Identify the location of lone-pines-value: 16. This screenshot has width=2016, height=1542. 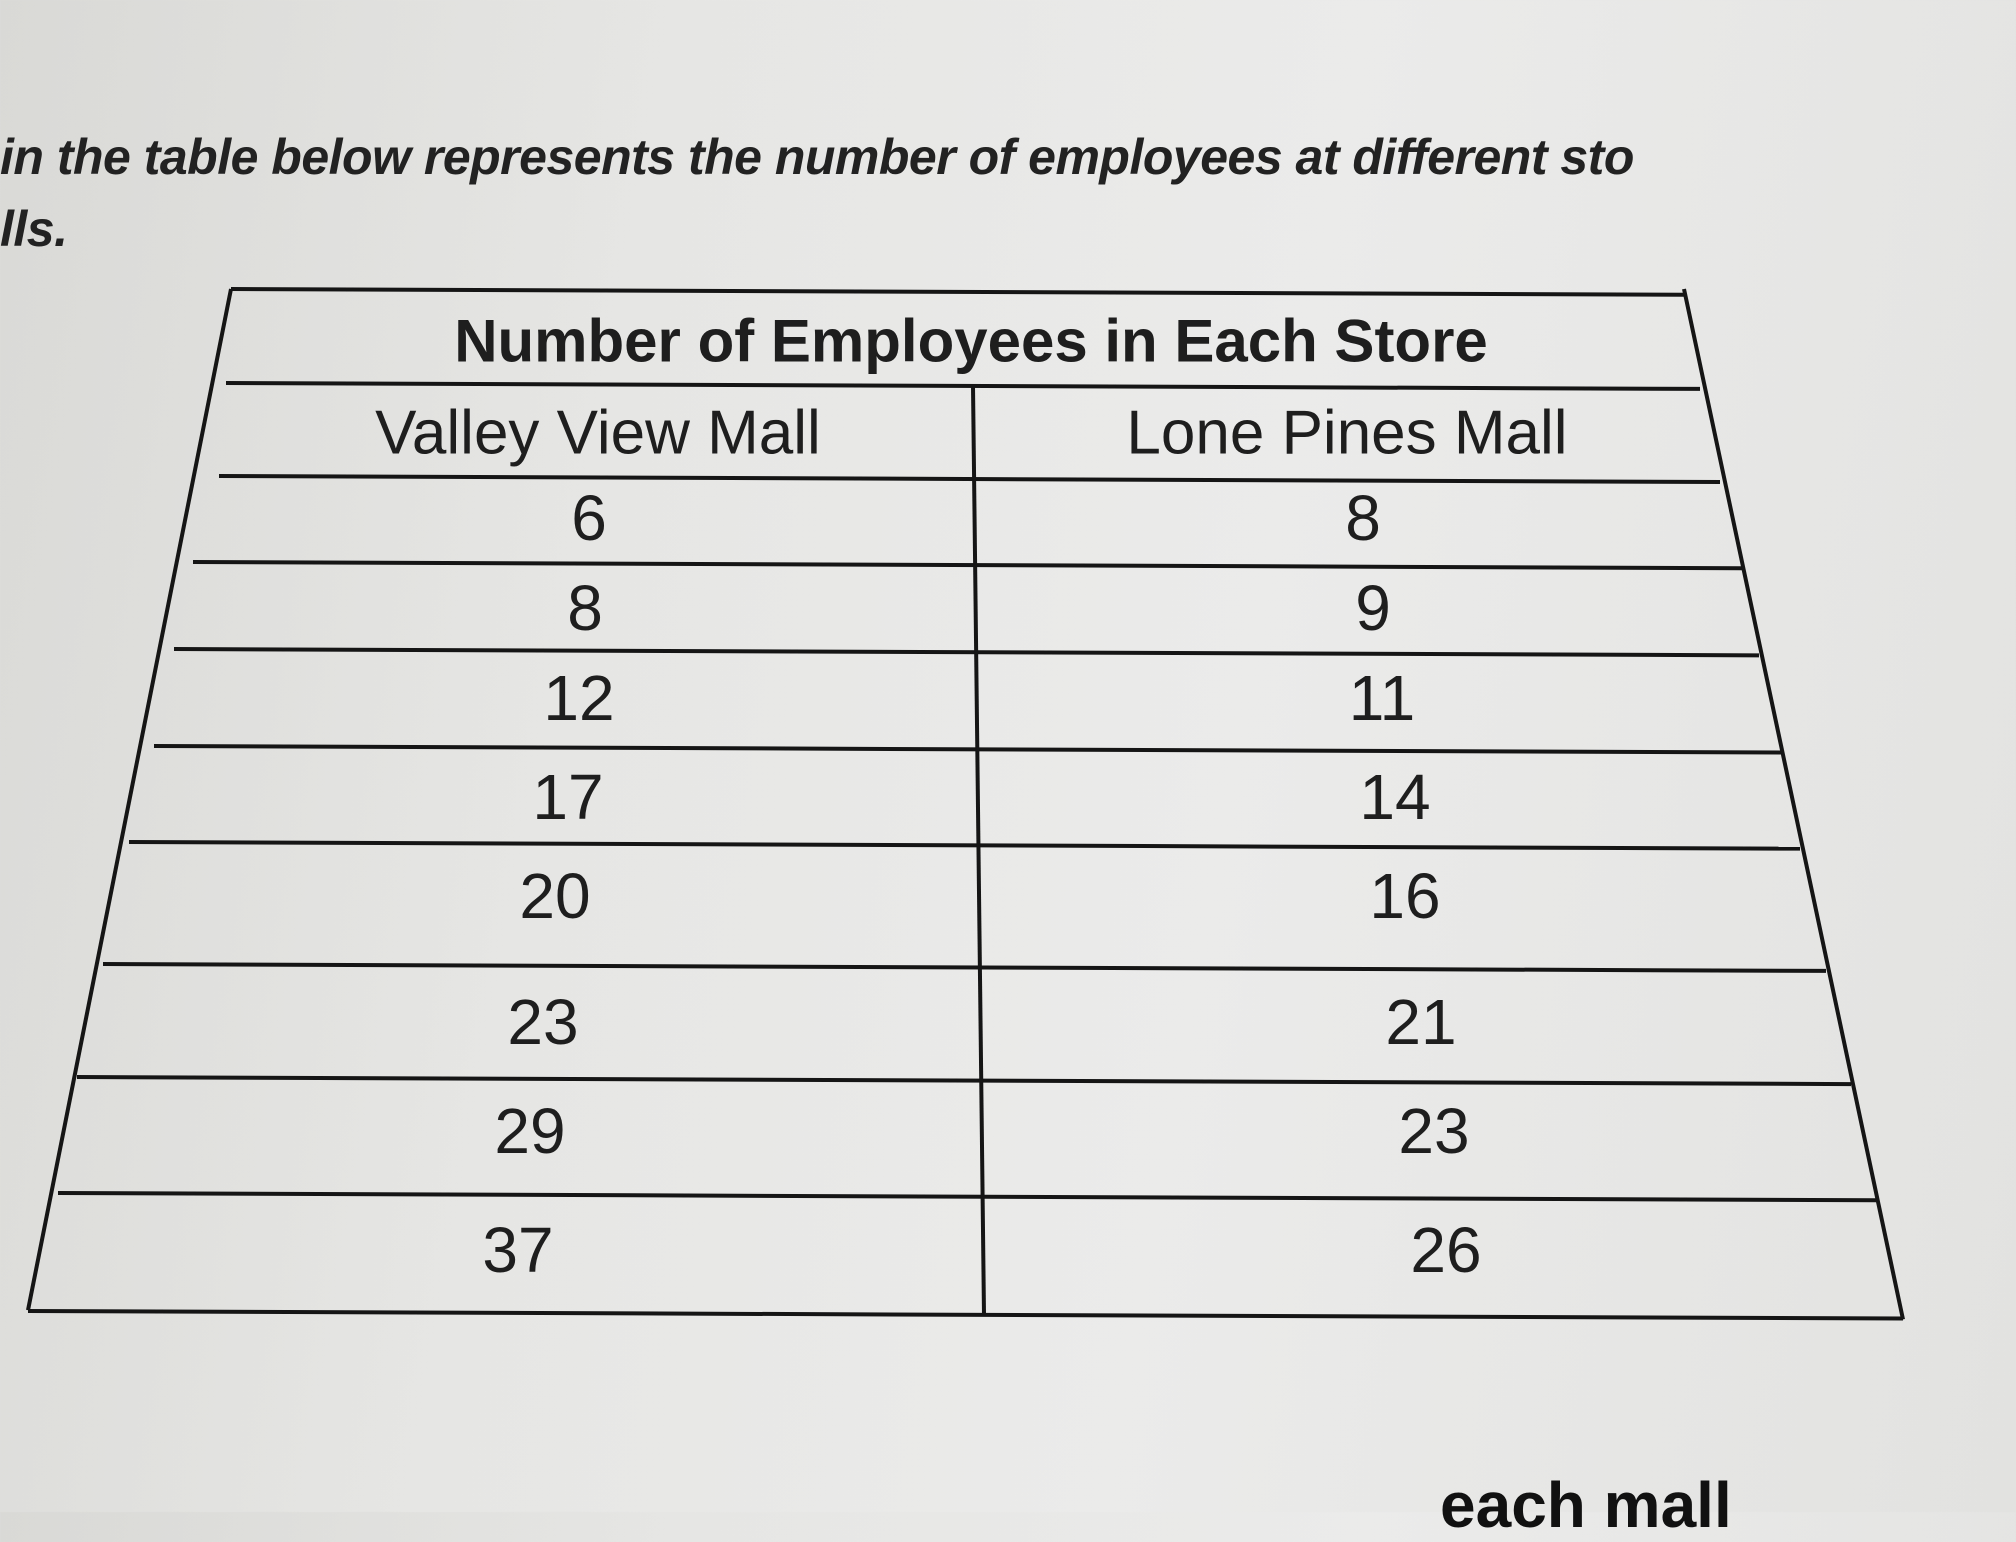
(1405, 896).